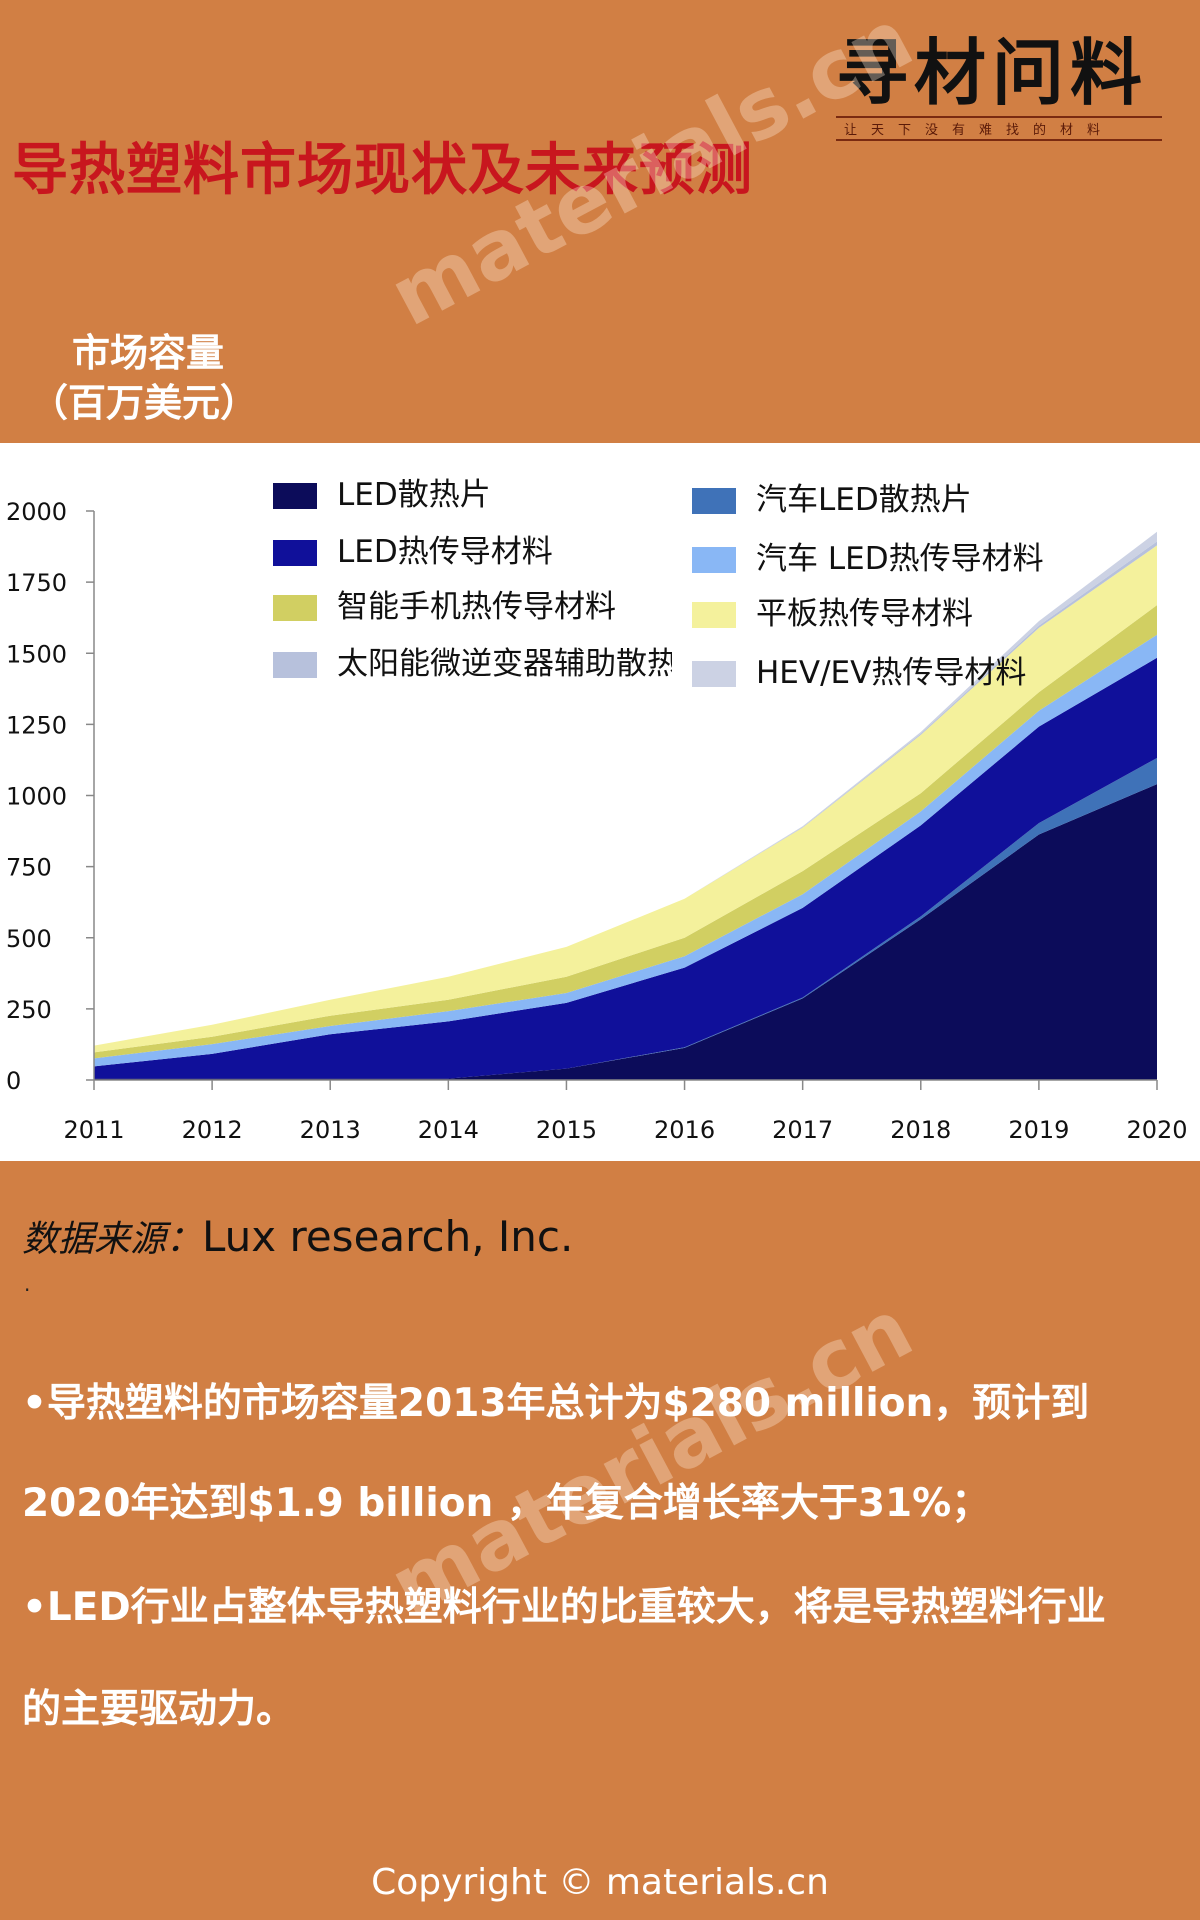 The image size is (1200, 1920). I want to click on legend-label: LED散热片, so click(414, 495).